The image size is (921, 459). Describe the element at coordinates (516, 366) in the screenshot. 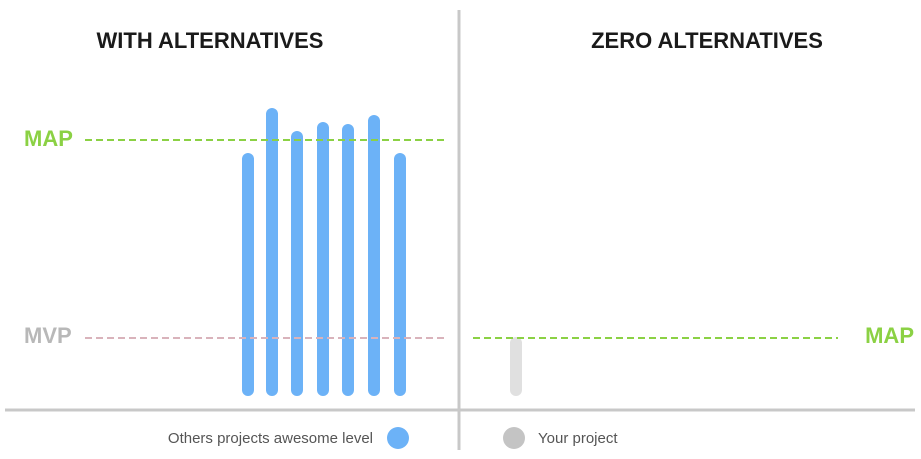

I see `your-bar` at that location.